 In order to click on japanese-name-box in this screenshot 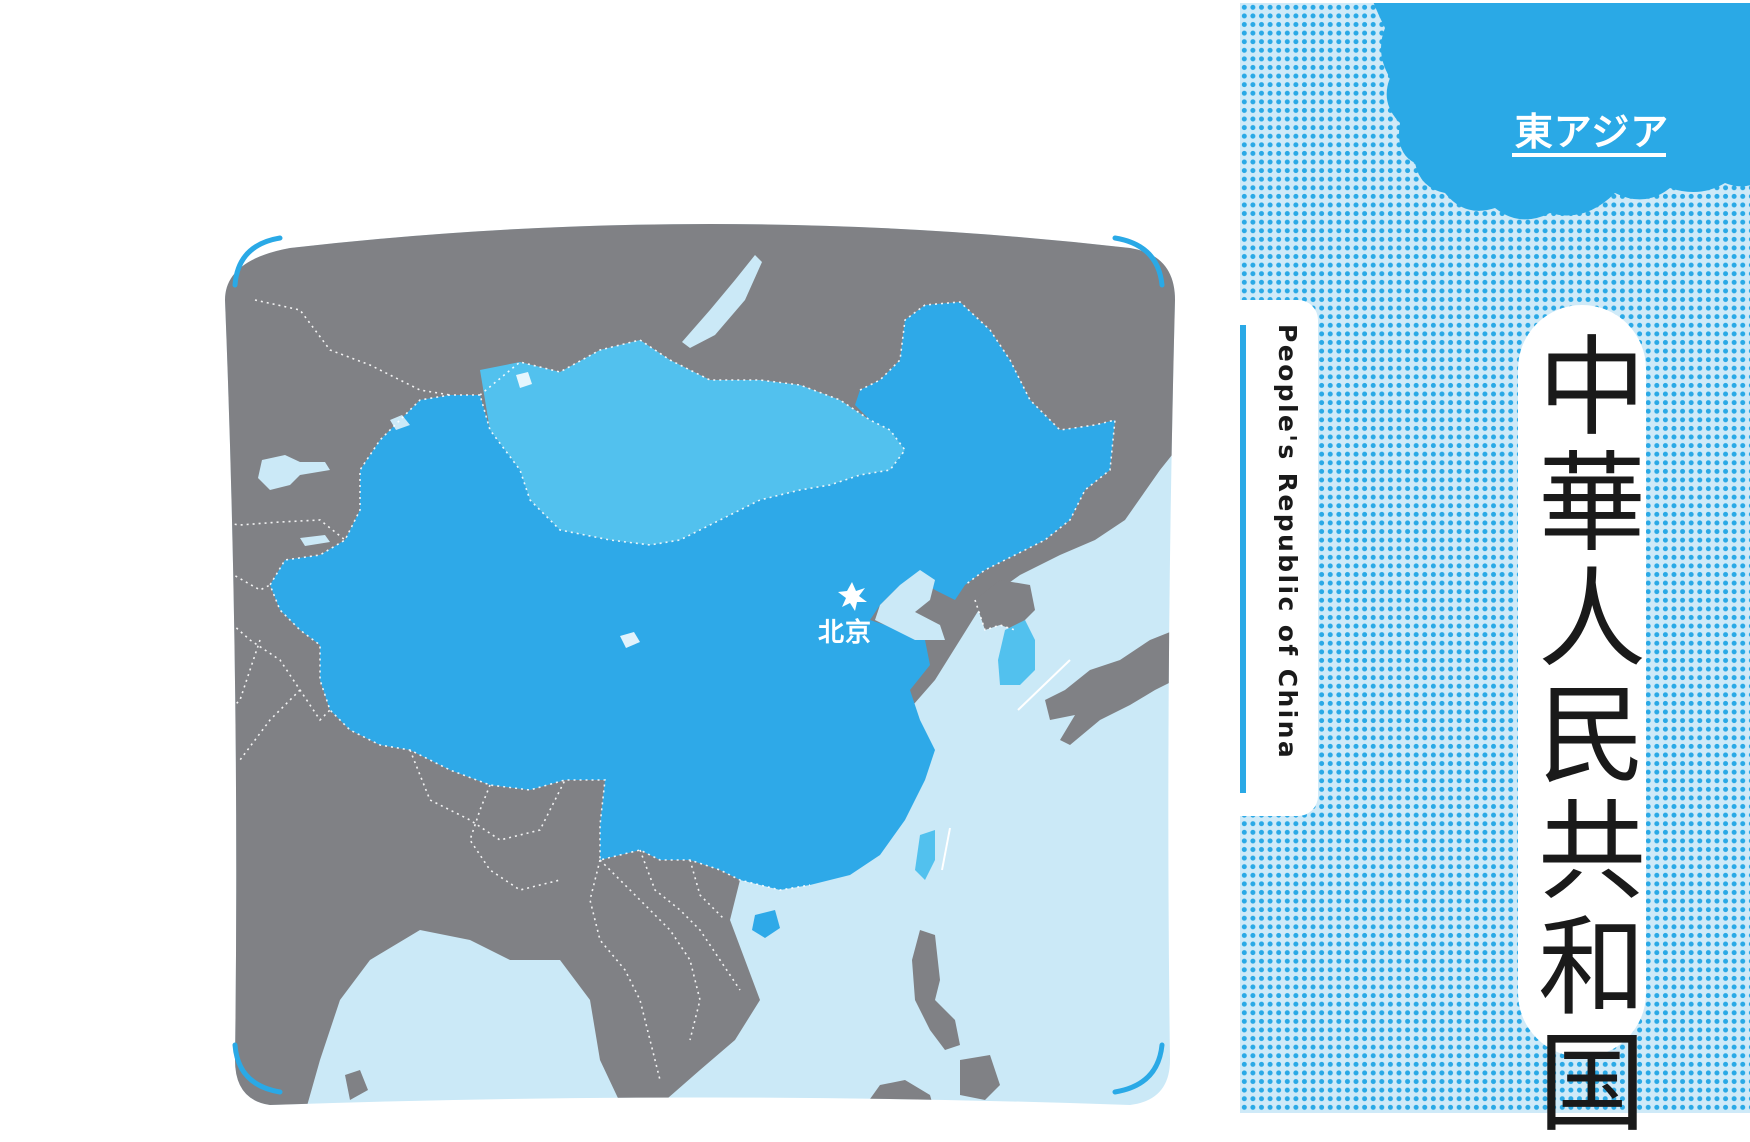, I will do `click(1582, 681)`.